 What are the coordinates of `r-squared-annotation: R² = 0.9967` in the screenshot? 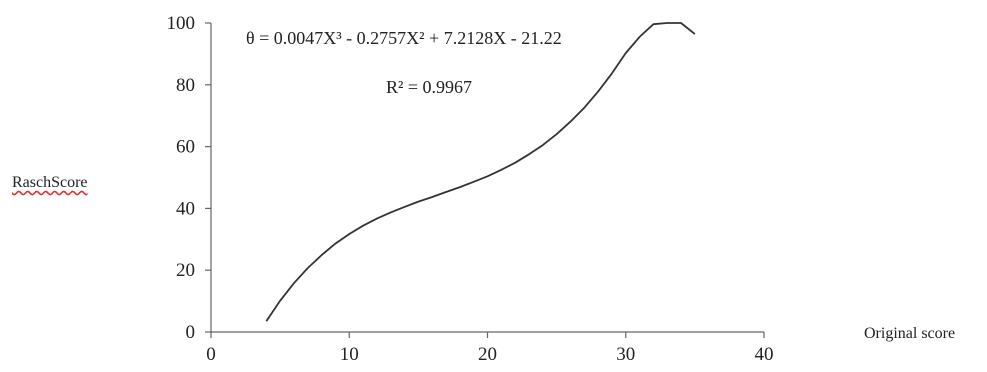 It's located at (429, 87).